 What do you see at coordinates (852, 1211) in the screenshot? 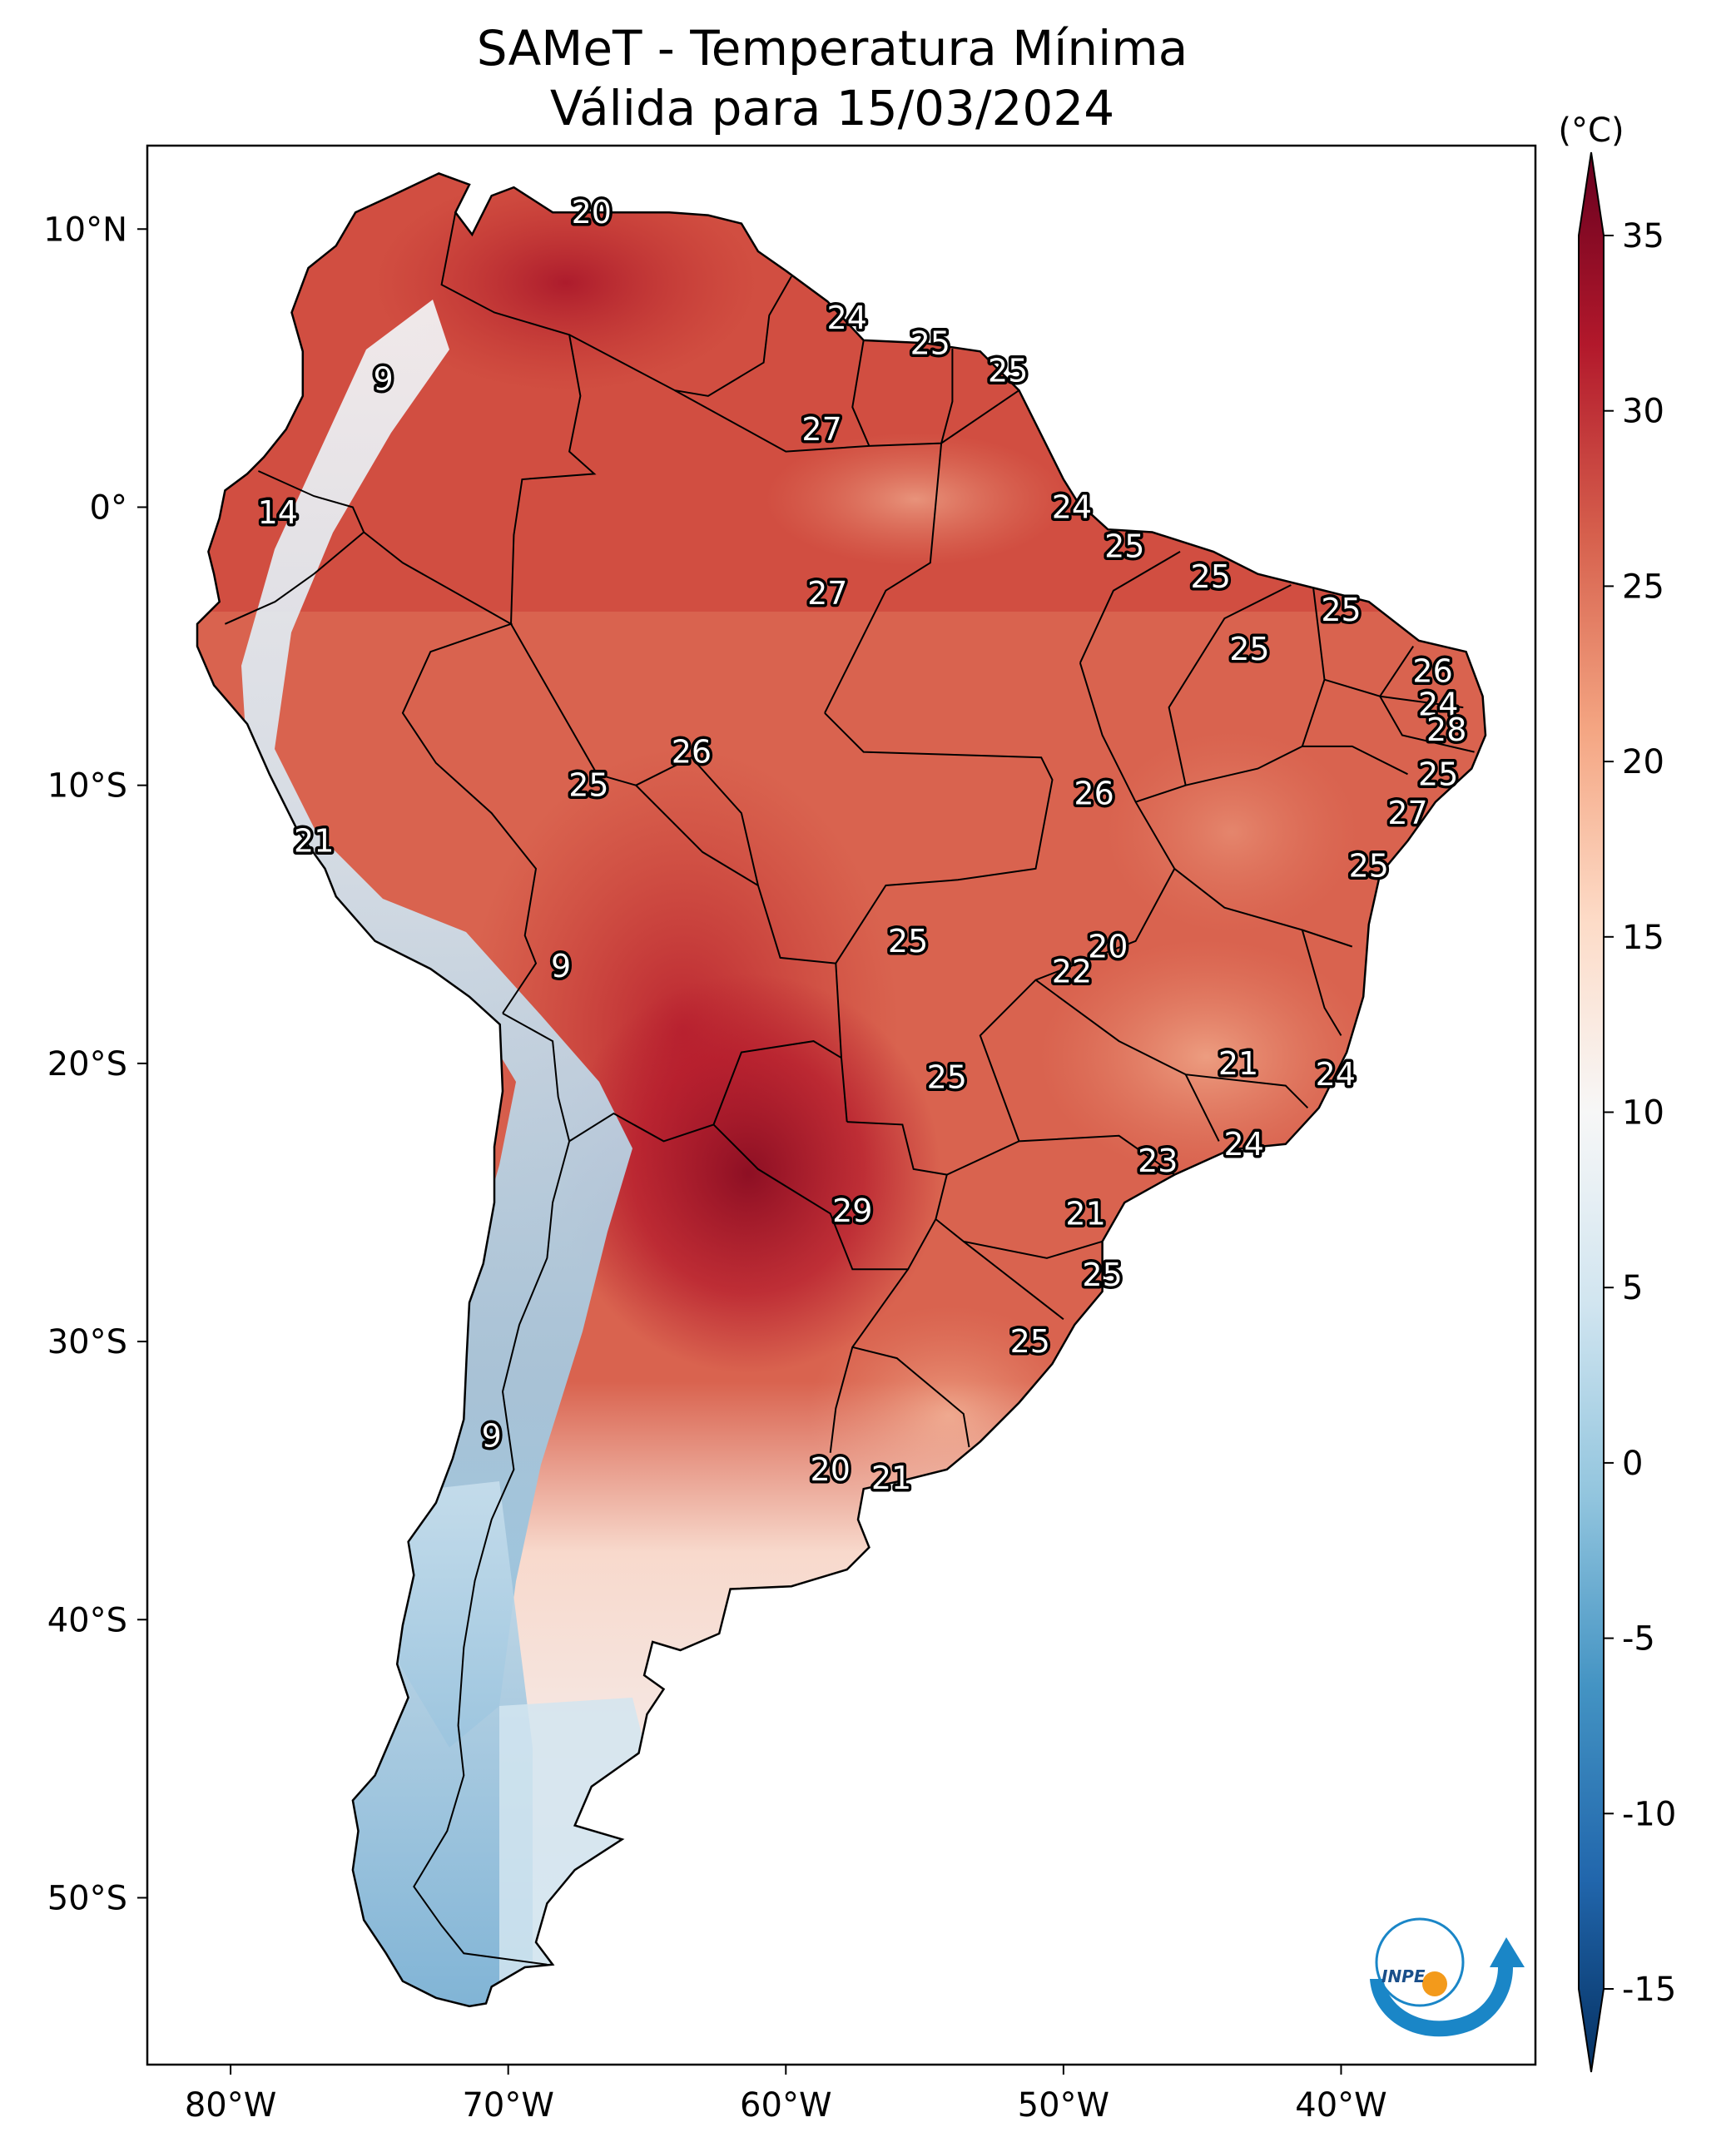
I see `station-value-label: 29` at bounding box center [852, 1211].